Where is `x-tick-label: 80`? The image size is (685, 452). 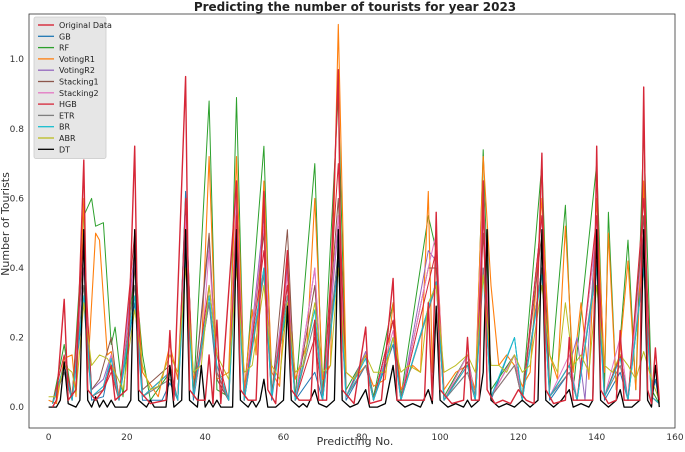 x-tick-label: 80 is located at coordinates (362, 438).